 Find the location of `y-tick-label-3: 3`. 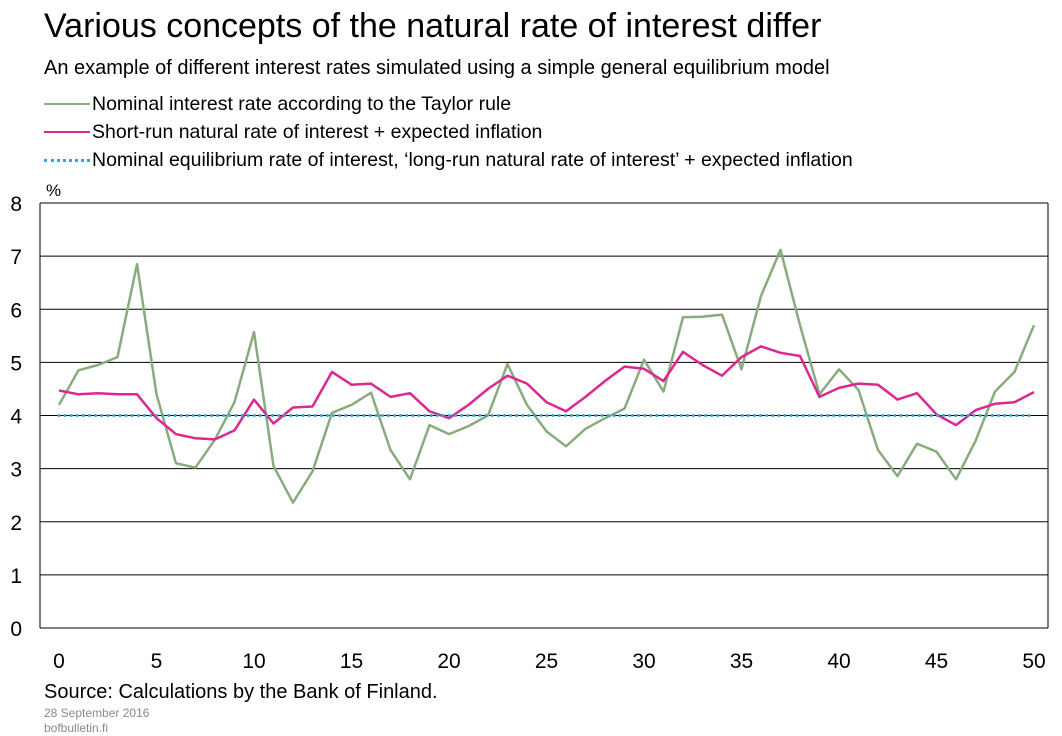

y-tick-label-3: 3 is located at coordinates (16, 470).